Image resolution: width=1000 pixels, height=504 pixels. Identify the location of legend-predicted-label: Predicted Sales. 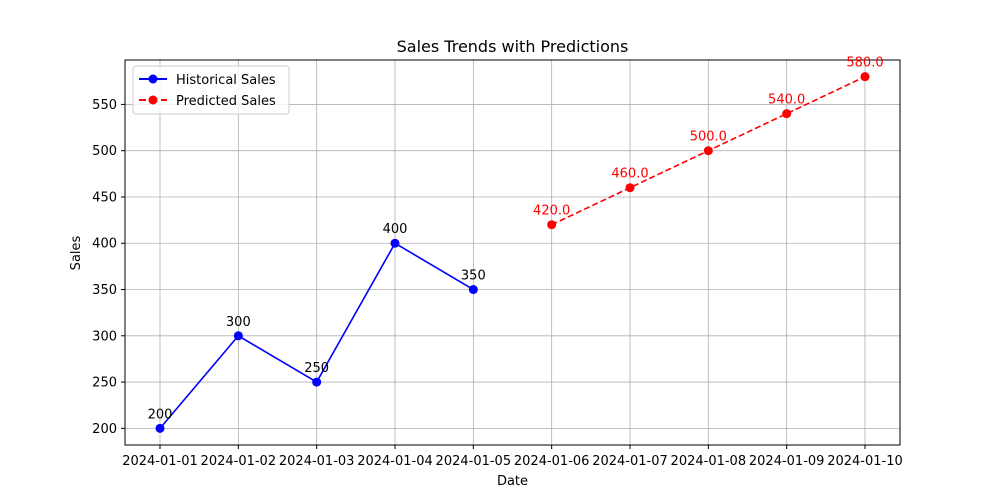
(226, 101).